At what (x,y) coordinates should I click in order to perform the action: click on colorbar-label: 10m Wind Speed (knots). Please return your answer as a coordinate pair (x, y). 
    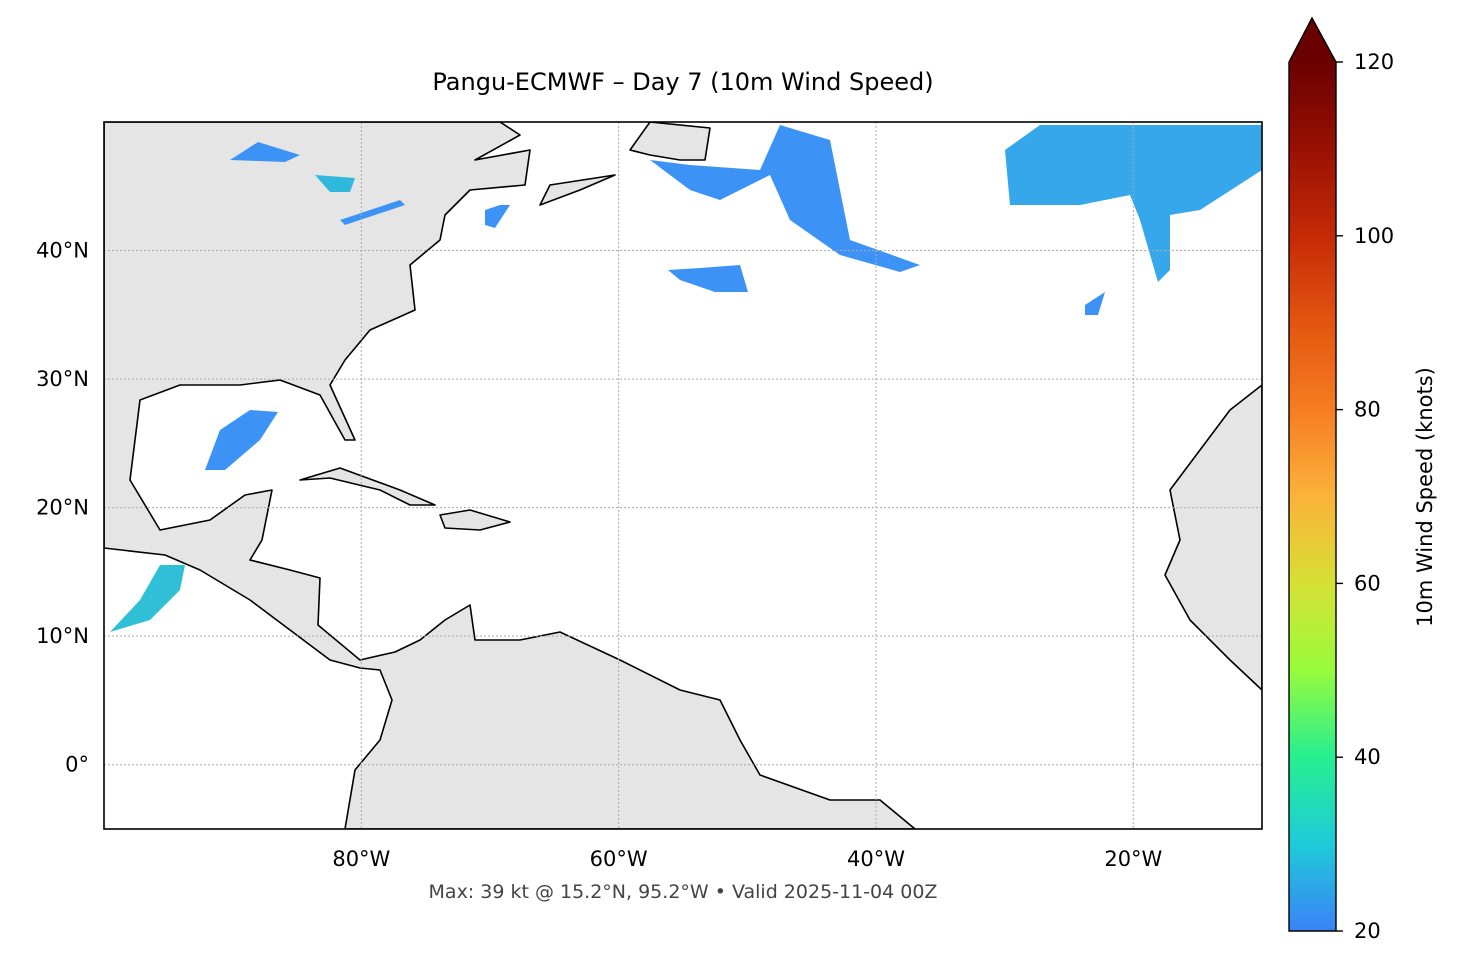
    Looking at the image, I should click on (1425, 497).